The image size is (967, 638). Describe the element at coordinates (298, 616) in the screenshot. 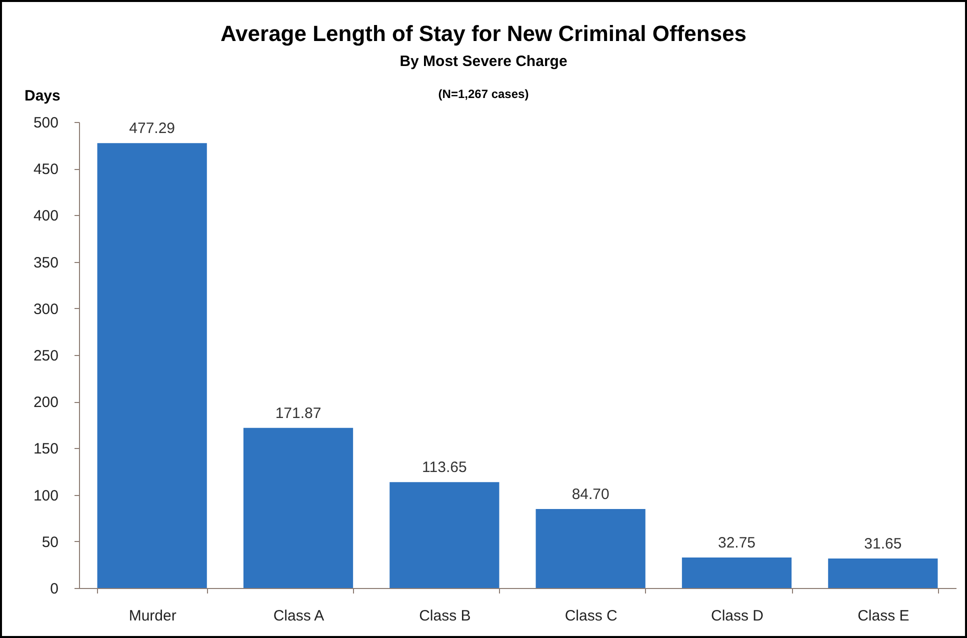

I see `x-tick-label: Class A` at that location.